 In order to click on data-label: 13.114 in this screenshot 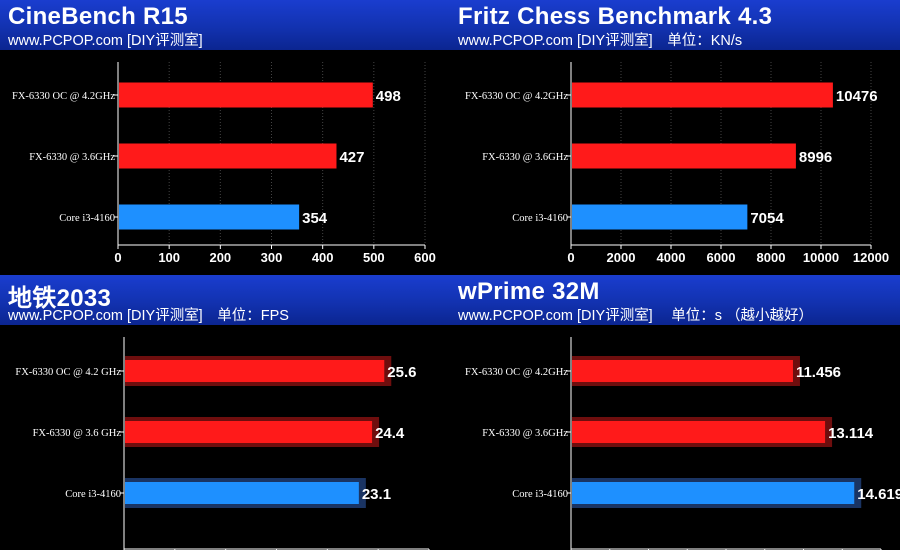, I will do `click(851, 433)`.